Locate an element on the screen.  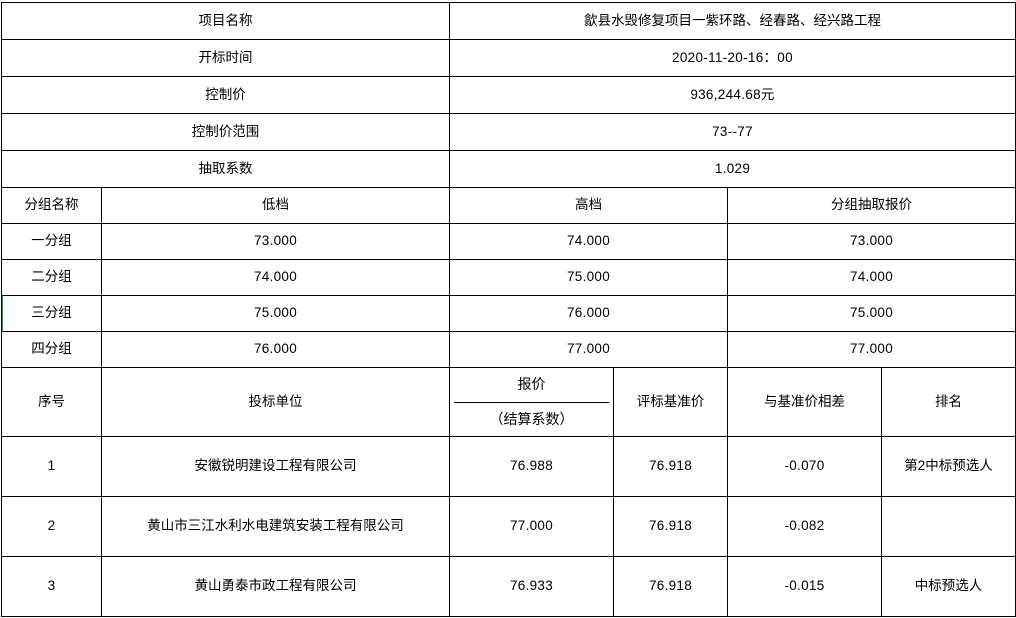
group-high: 76.000 is located at coordinates (588, 313).